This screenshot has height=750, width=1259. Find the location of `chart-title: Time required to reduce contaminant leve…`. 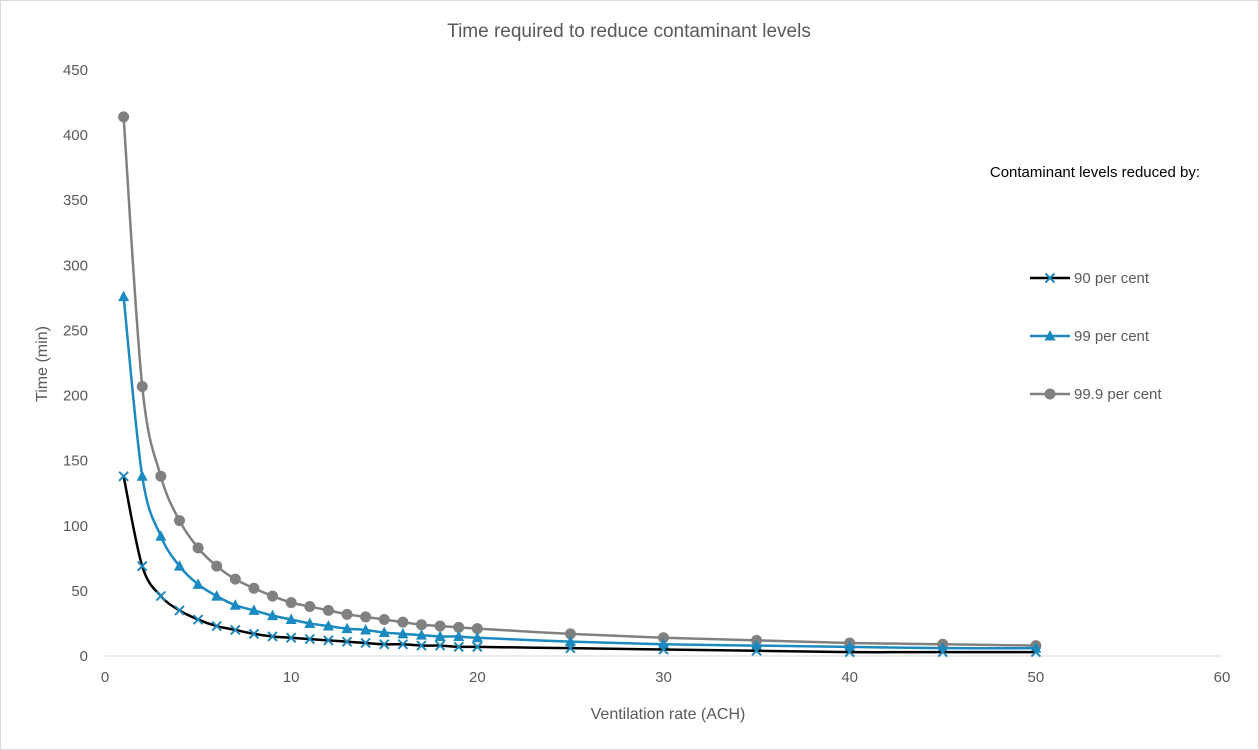

chart-title: Time required to reduce contaminant leve… is located at coordinates (629, 31).